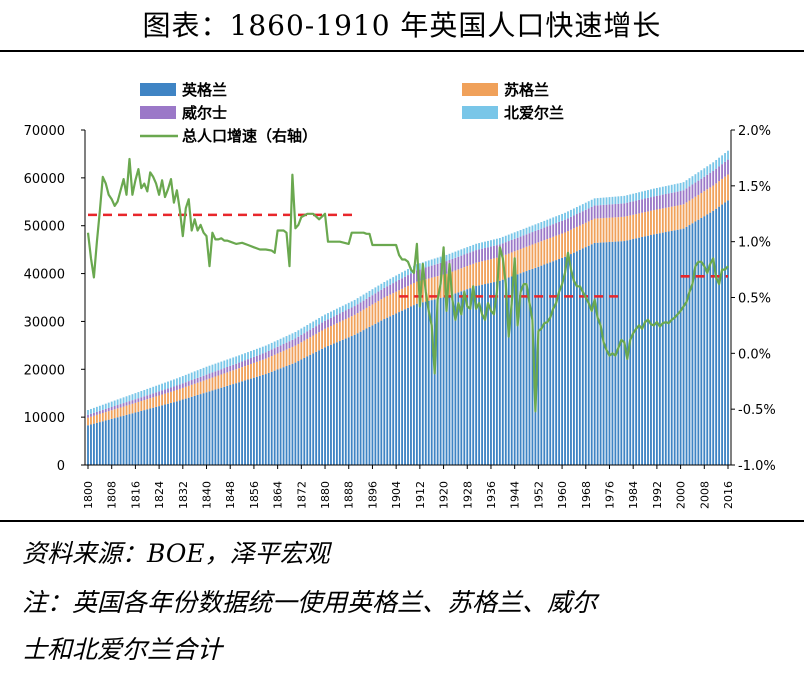 This screenshot has height=690, width=804. What do you see at coordinates (88, 495) in the screenshot?
I see `x-tick-label: 1800` at bounding box center [88, 495].